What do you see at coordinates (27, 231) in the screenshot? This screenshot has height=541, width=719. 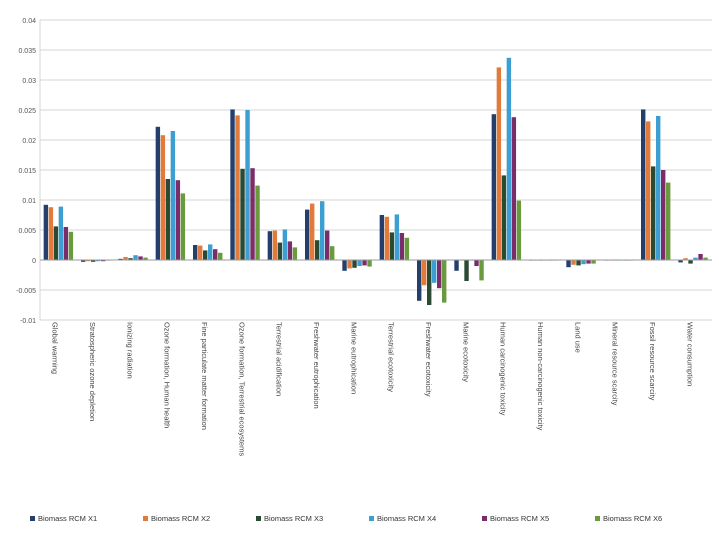 I see `y-tick-label: 0.005` at bounding box center [27, 231].